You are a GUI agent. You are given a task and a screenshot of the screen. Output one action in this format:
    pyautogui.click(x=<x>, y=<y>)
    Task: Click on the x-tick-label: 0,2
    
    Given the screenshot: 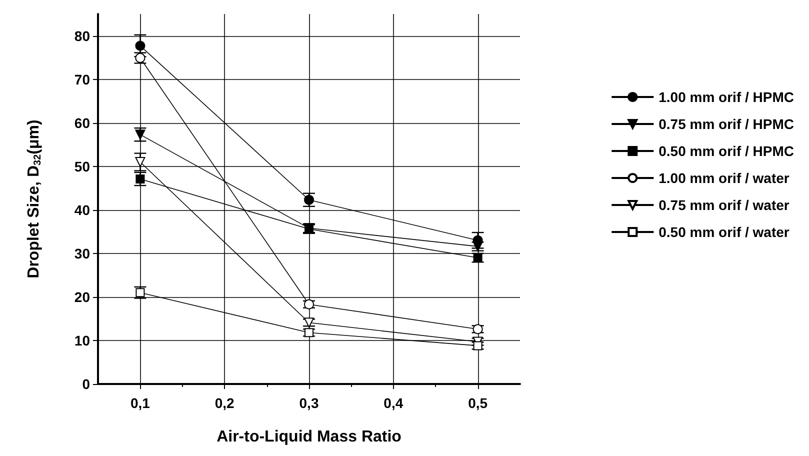 What is the action you would take?
    pyautogui.click(x=224, y=403)
    